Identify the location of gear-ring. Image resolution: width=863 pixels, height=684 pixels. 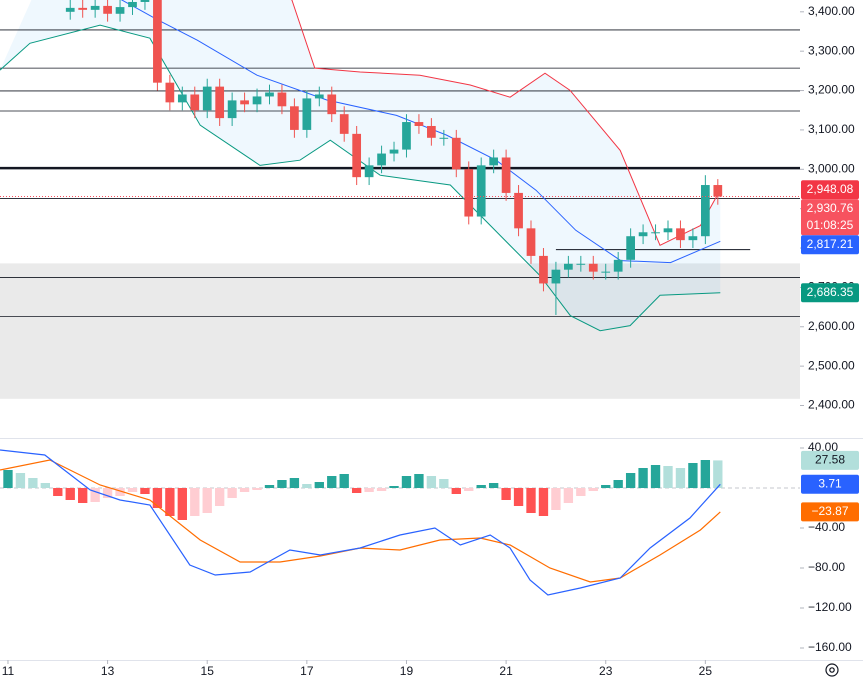
(832, 670).